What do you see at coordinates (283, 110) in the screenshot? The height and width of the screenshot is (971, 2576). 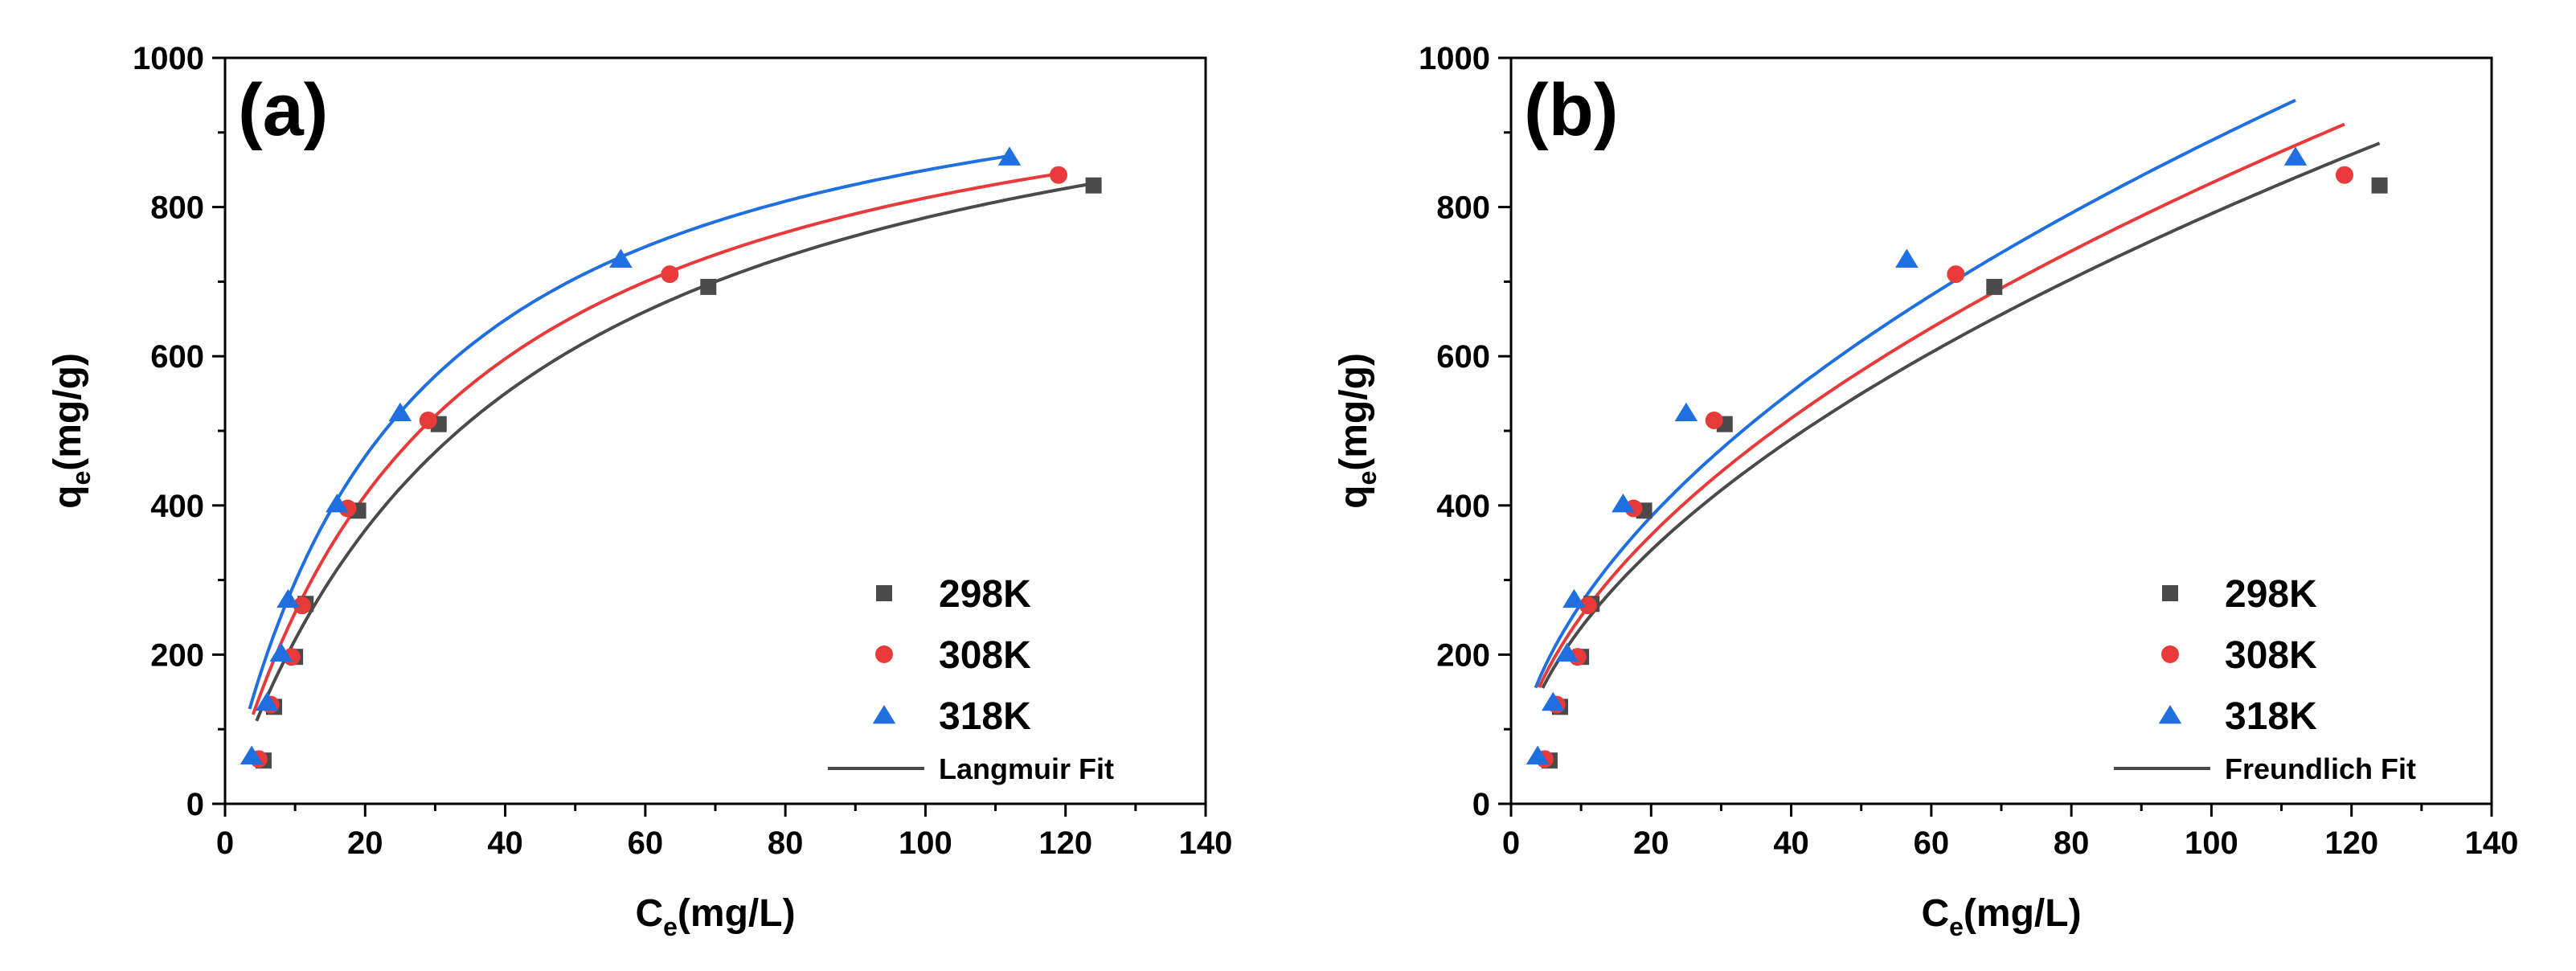 I see `panel-label: (a)` at bounding box center [283, 110].